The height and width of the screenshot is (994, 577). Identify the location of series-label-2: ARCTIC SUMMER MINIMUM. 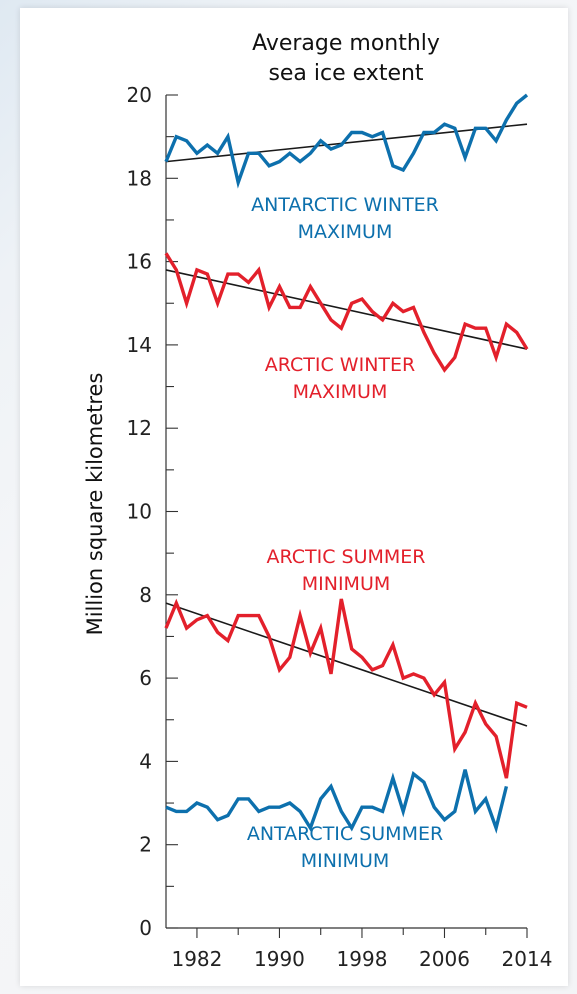
(346, 570).